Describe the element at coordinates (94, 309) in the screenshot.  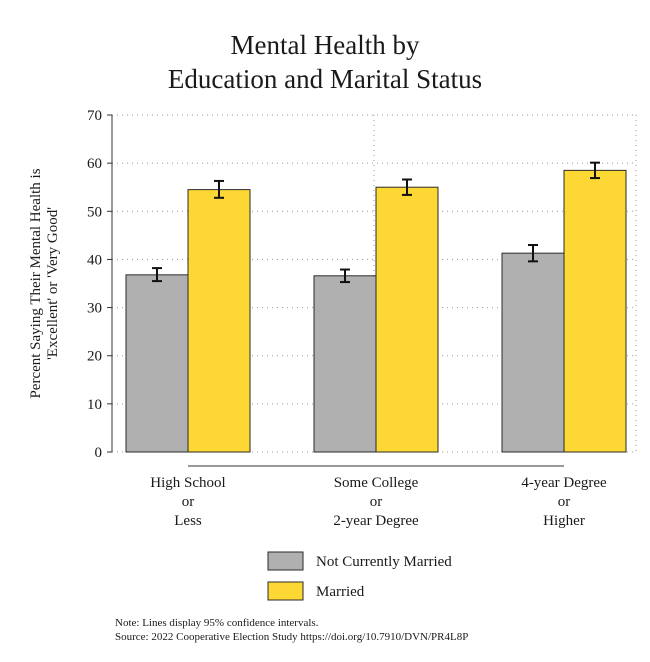
I see `y-tick-label: 30` at that location.